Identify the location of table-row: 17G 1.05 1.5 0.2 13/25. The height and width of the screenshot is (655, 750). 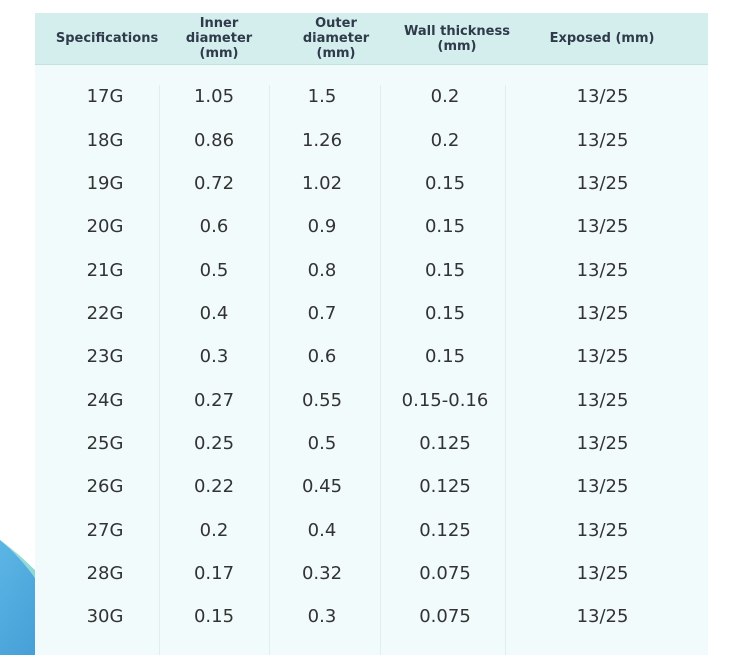
(371, 97).